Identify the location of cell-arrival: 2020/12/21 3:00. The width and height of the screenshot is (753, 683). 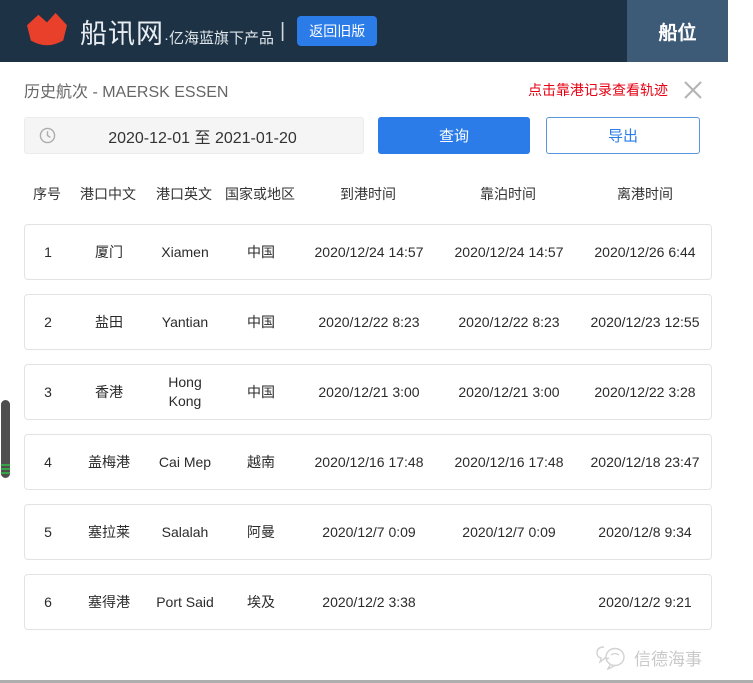
(369, 392).